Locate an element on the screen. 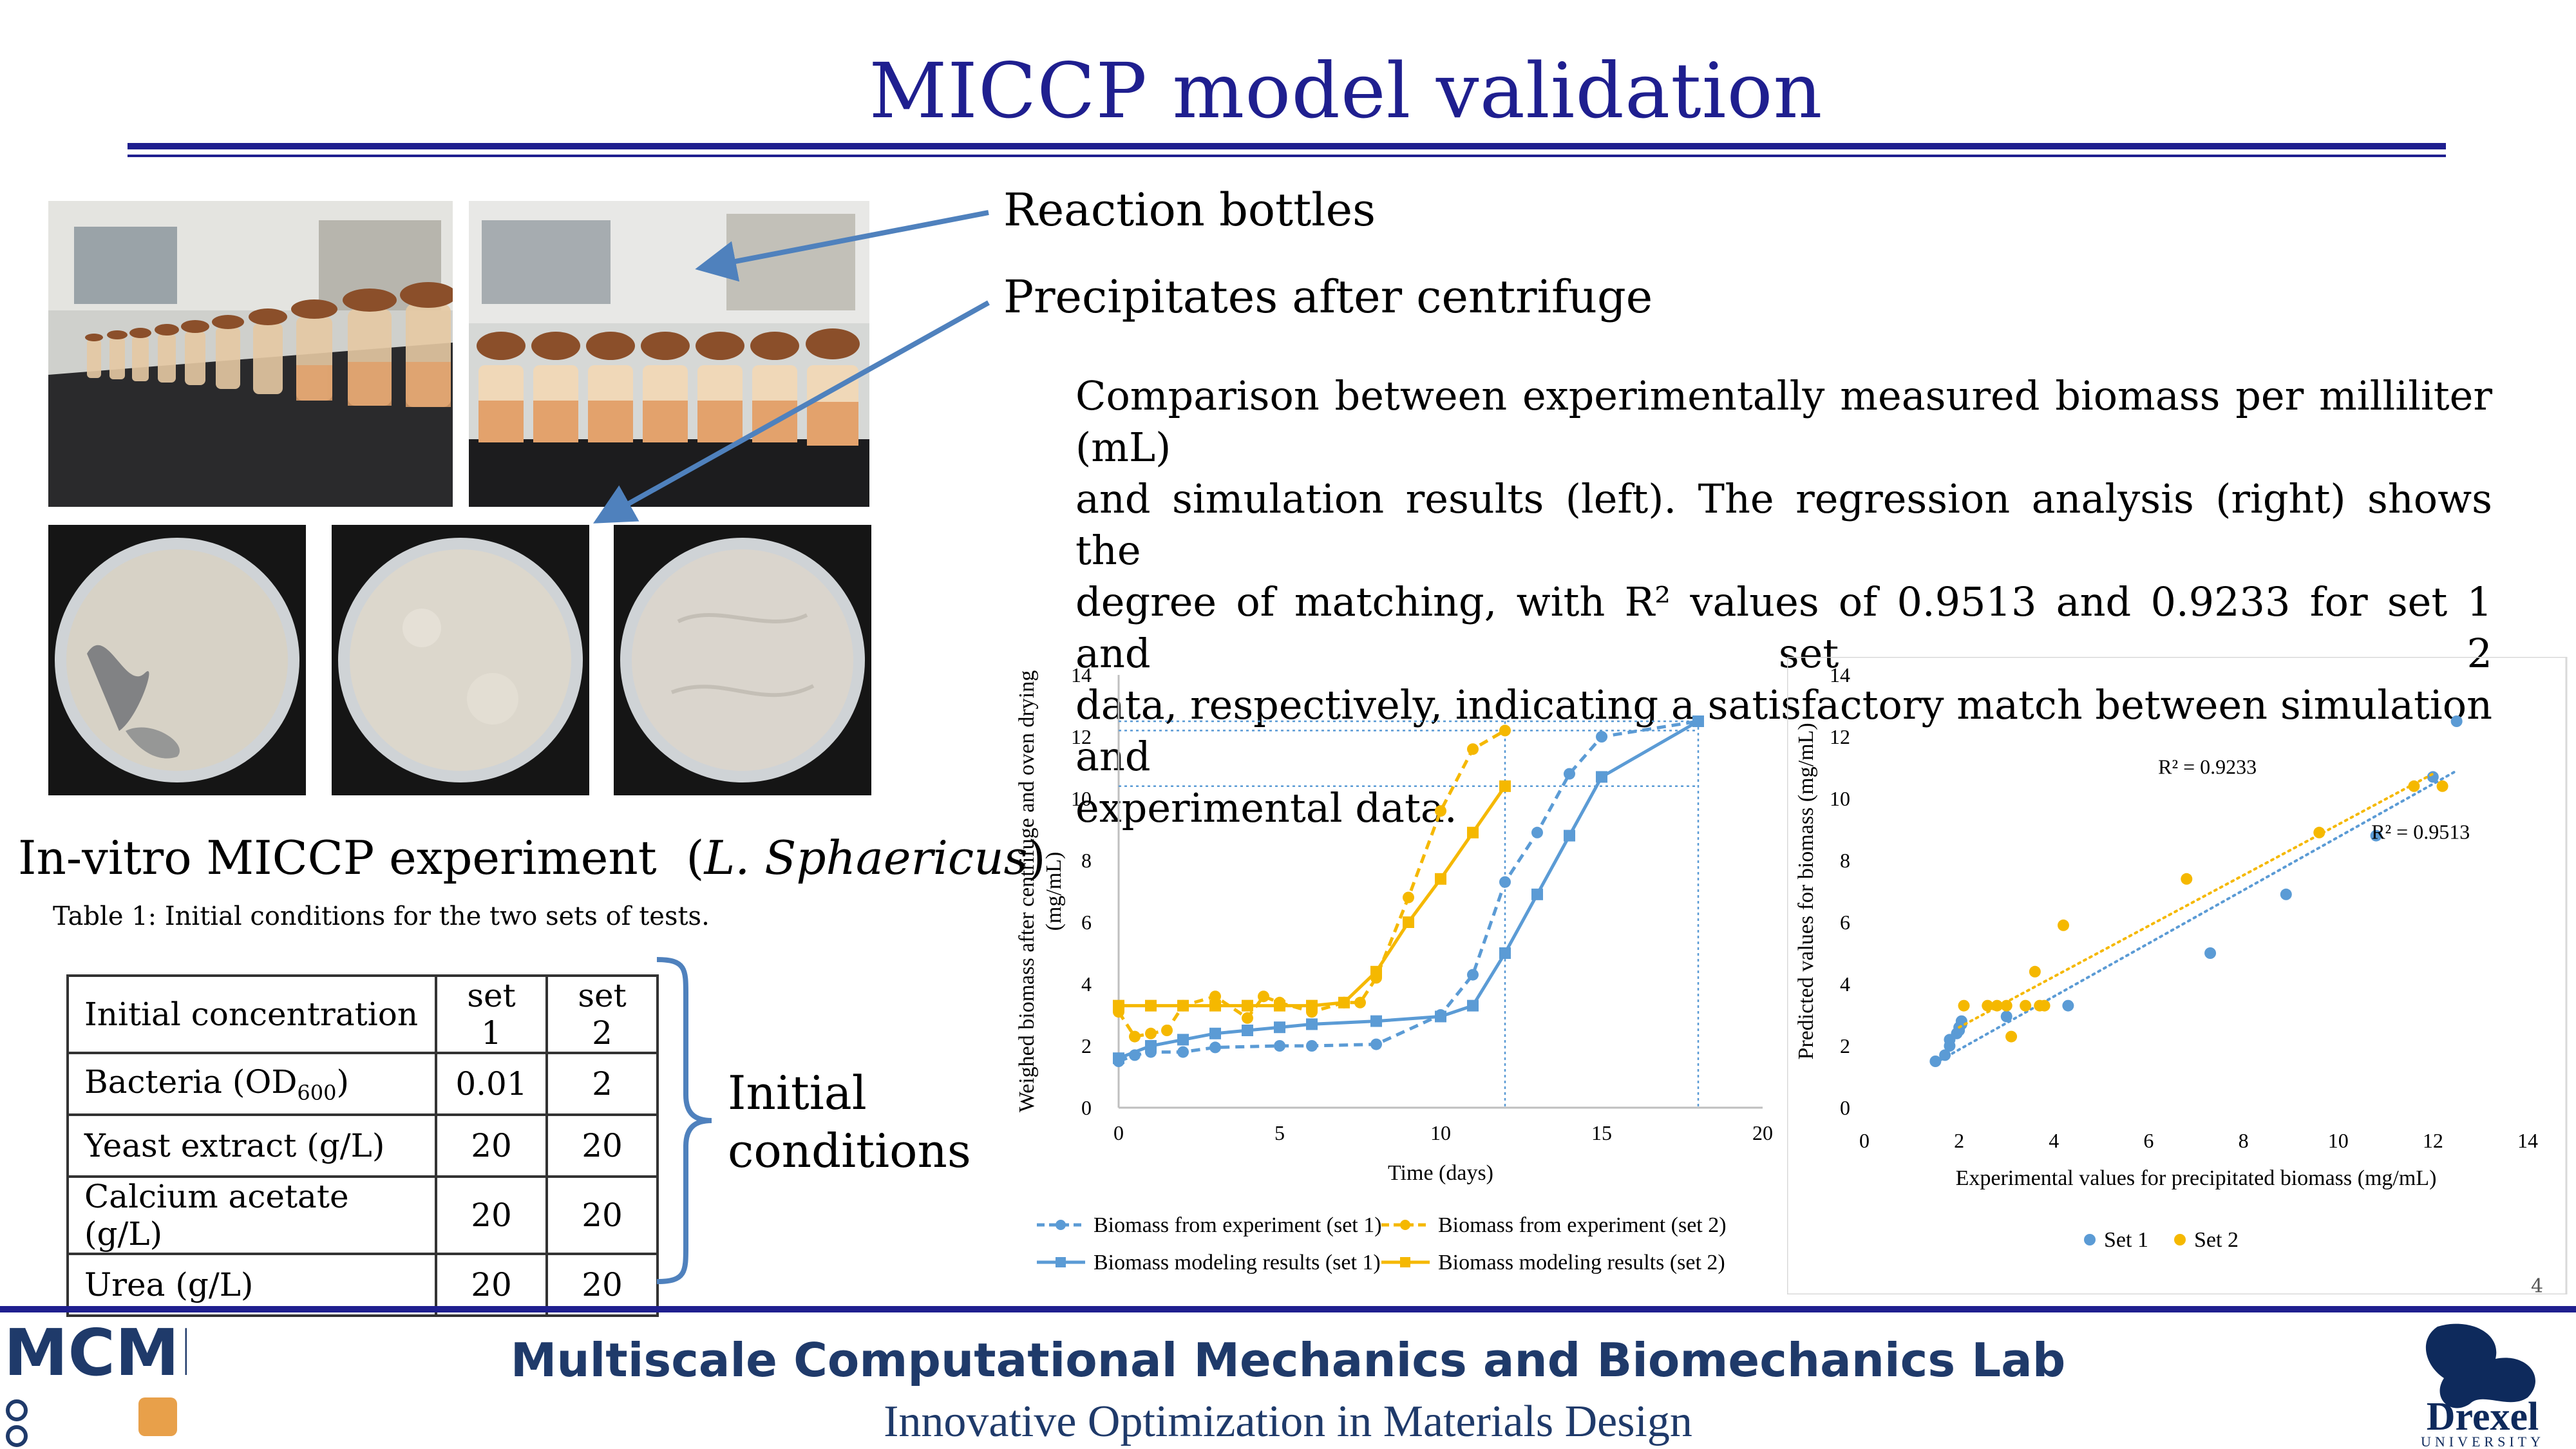 The image size is (2576, 1449). table-header-row: Initial concentration set 1 set 2 is located at coordinates (363, 1014).